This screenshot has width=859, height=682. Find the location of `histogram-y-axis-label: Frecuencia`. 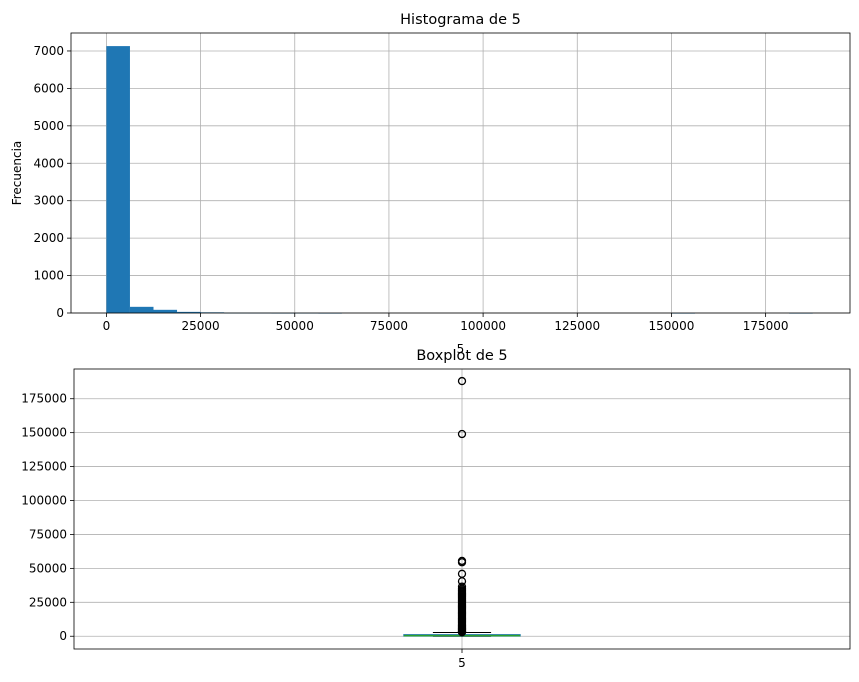

histogram-y-axis-label: Frecuencia is located at coordinates (17, 173).